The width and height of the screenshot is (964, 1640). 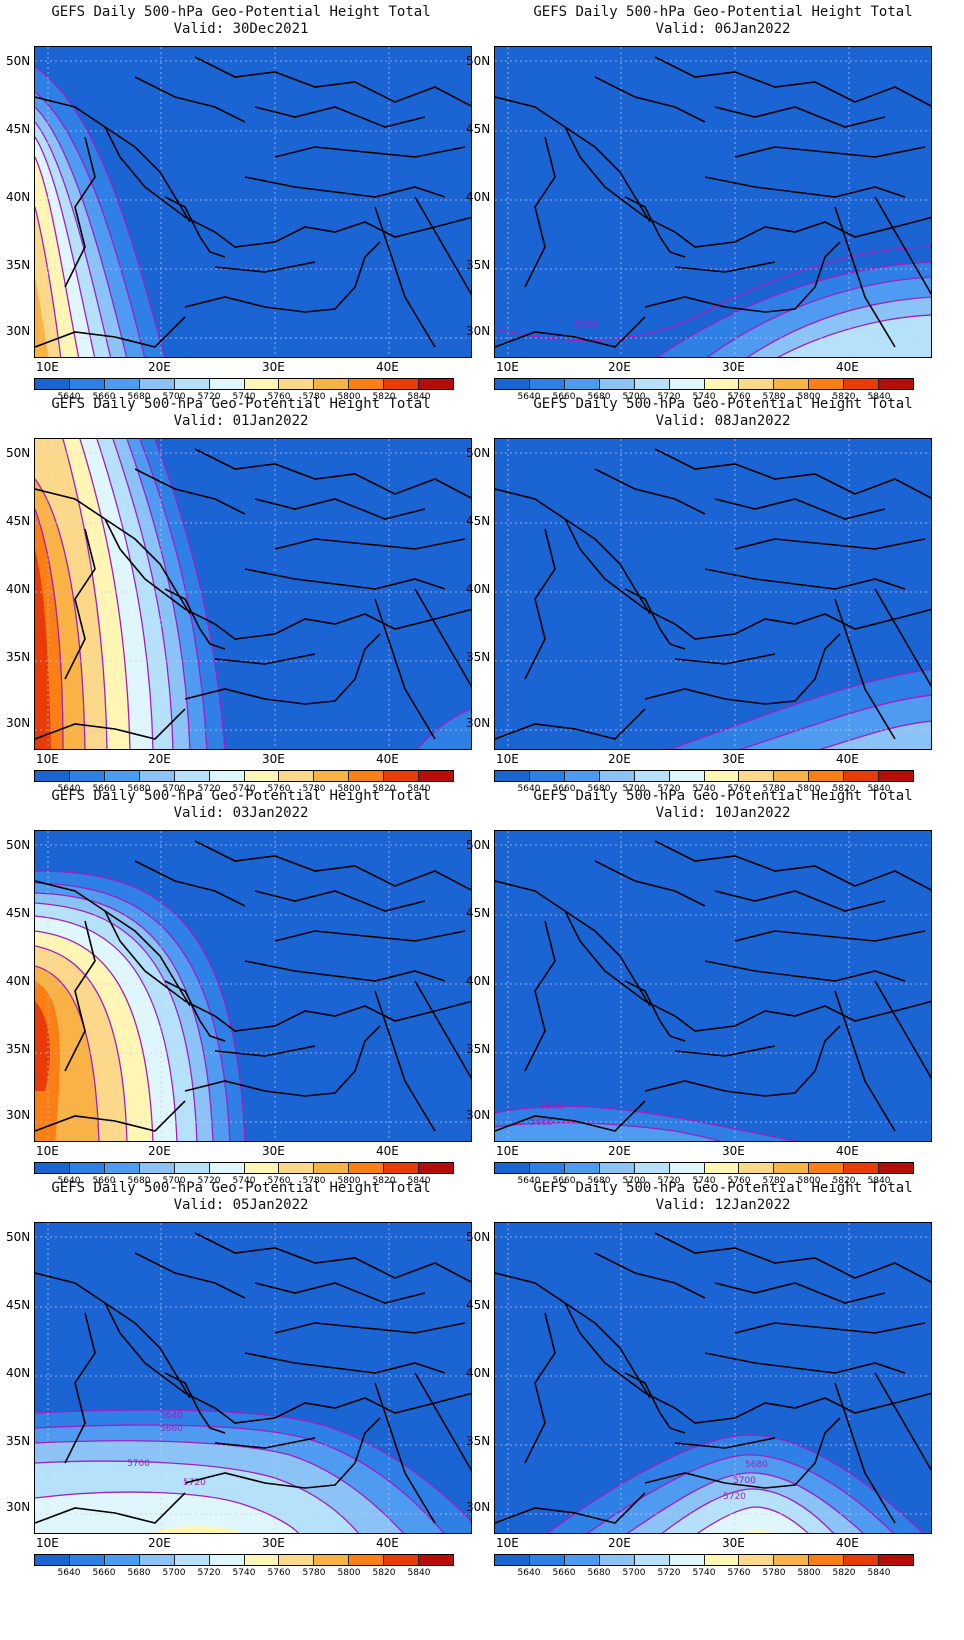 I want to click on lat-label: 35N, so click(x=478, y=265).